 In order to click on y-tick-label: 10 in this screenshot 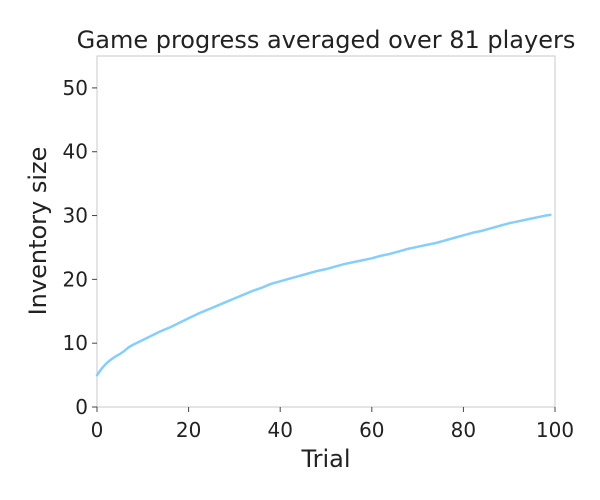, I will do `click(75, 343)`.